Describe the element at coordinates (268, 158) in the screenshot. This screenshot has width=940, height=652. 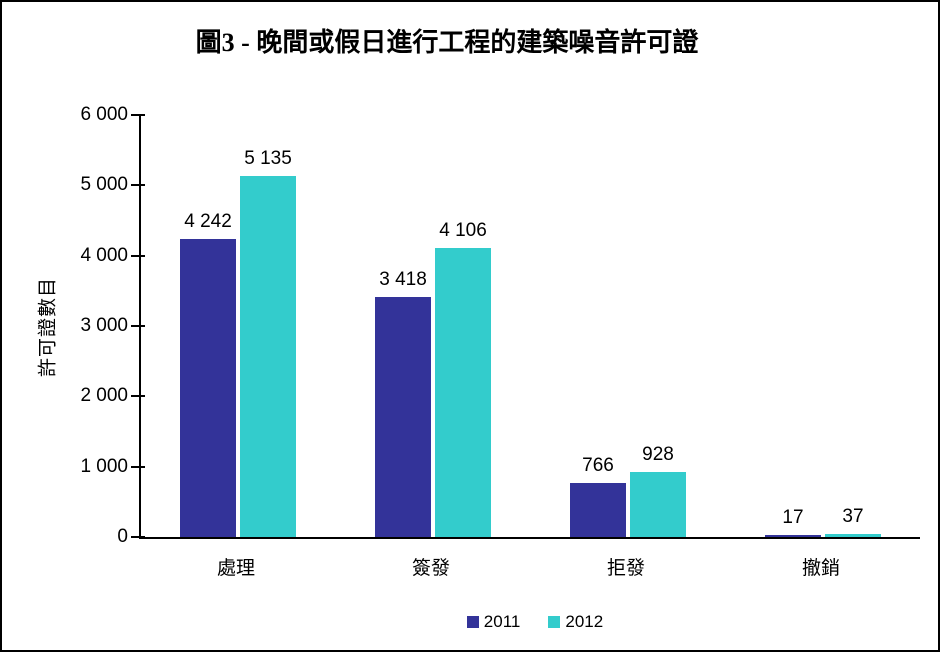
I see `bar-value-label: 5 135` at that location.